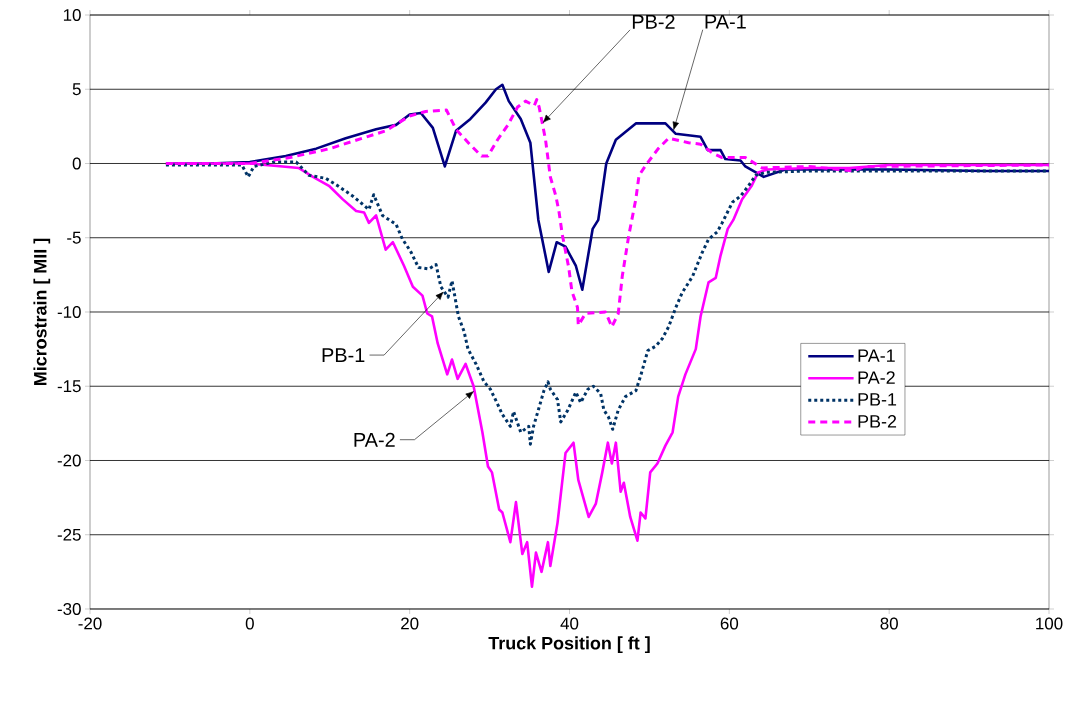 The image size is (1079, 710). What do you see at coordinates (249, 623) in the screenshot?
I see `x-tick-label: 0` at bounding box center [249, 623].